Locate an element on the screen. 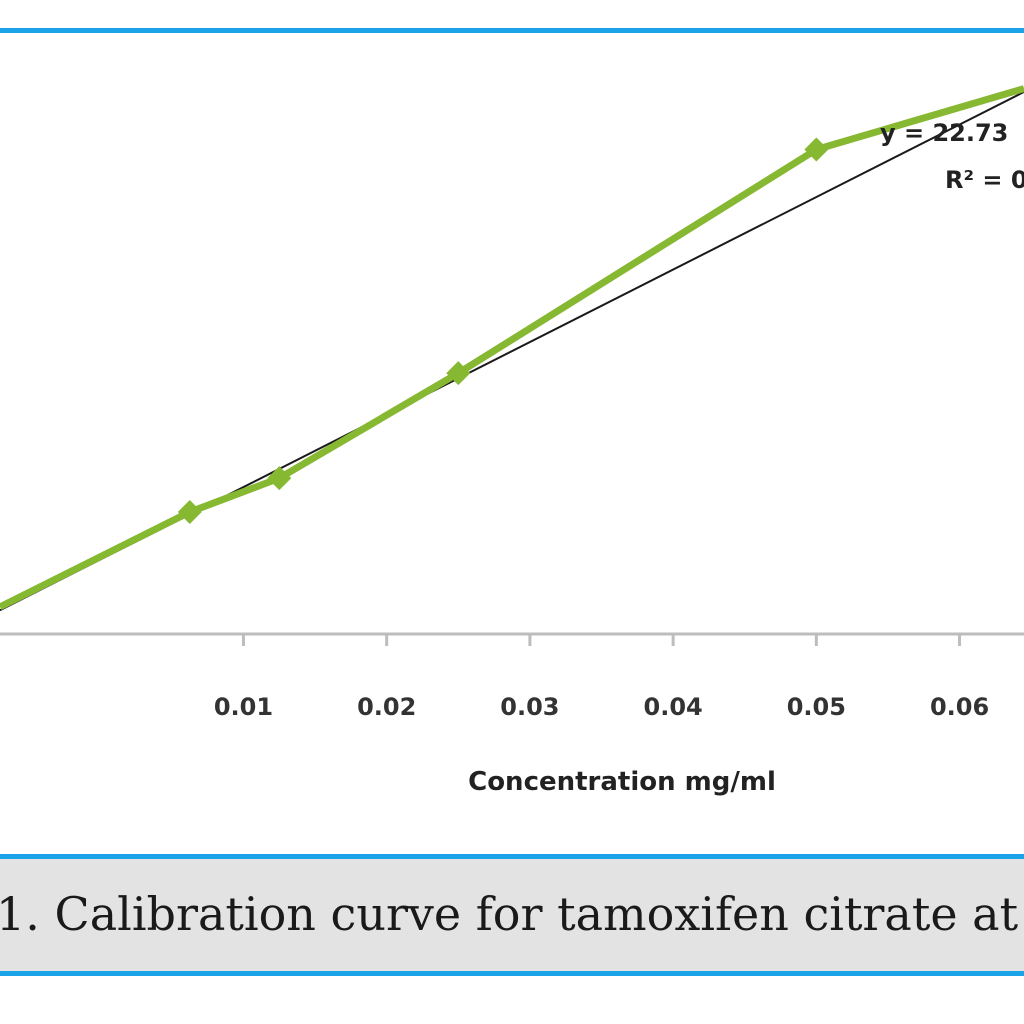  x-axis-tick-labels: 0.01 0.02 0.03 0.04 0.05 0.06 is located at coordinates (601, 707).